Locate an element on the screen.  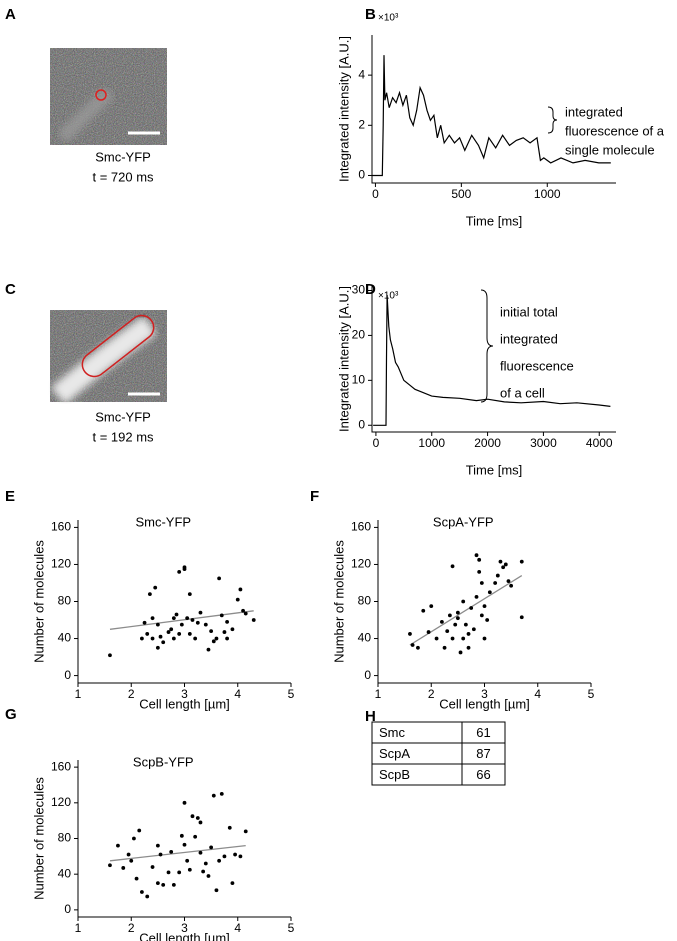
chart-title: ScpA-YFP is located at coordinates (463, 521).